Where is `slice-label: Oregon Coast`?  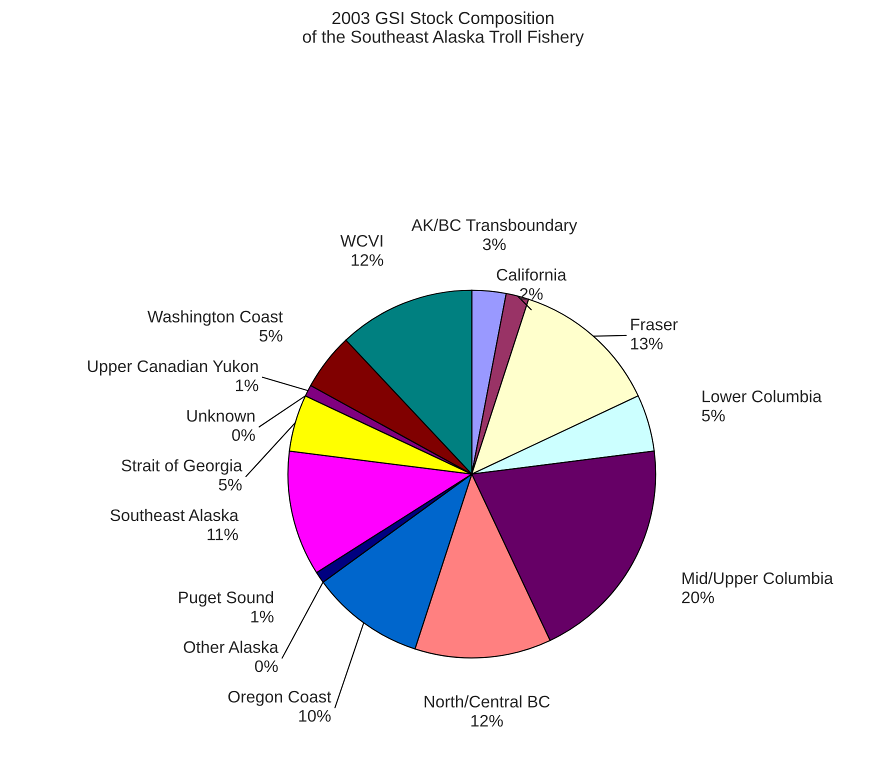 slice-label: Oregon Coast is located at coordinates (280, 698).